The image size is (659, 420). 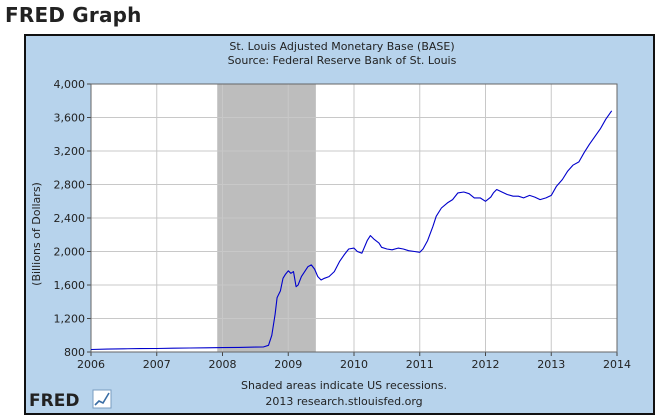 What do you see at coordinates (54, 401) in the screenshot?
I see `fred-logo-text: FRED` at bounding box center [54, 401].